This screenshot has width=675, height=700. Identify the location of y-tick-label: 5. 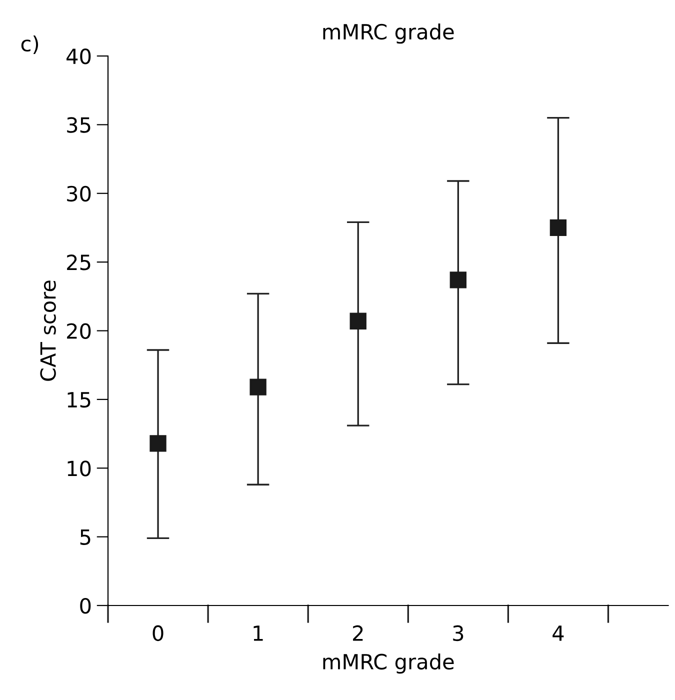
(85, 538).